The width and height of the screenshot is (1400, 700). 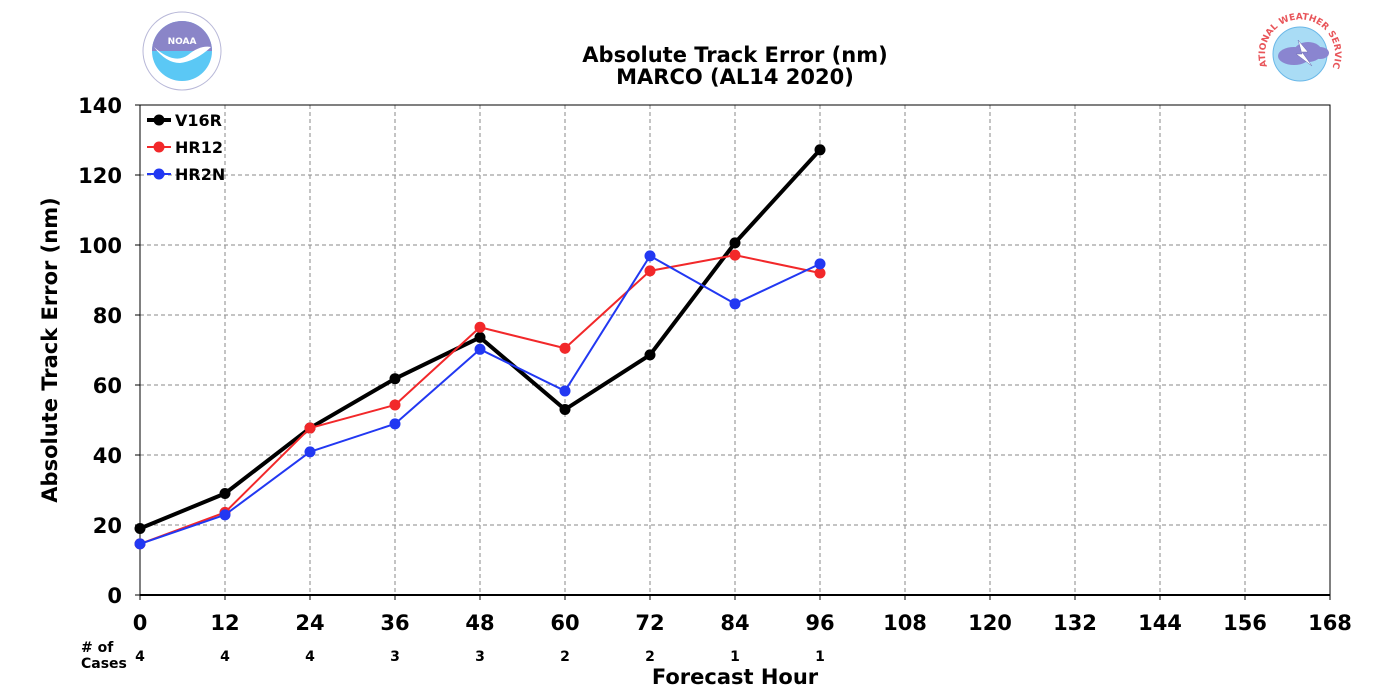 I want to click on legend-label: V16R, so click(x=198, y=120).